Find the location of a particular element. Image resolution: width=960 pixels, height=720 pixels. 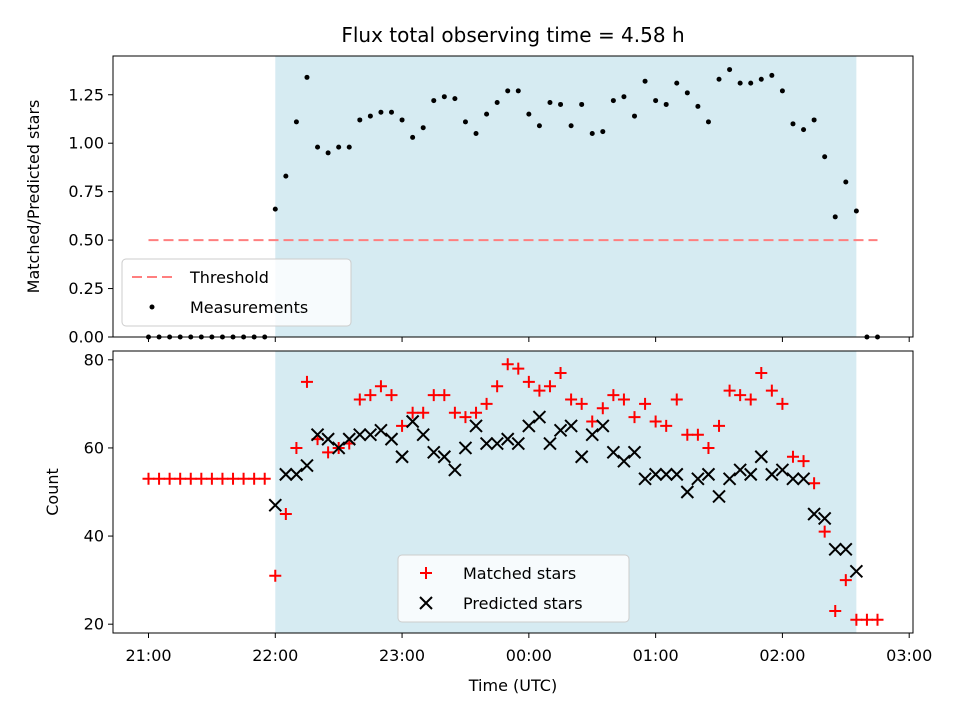

y-tick-label: 0.00 is located at coordinates (86, 337).